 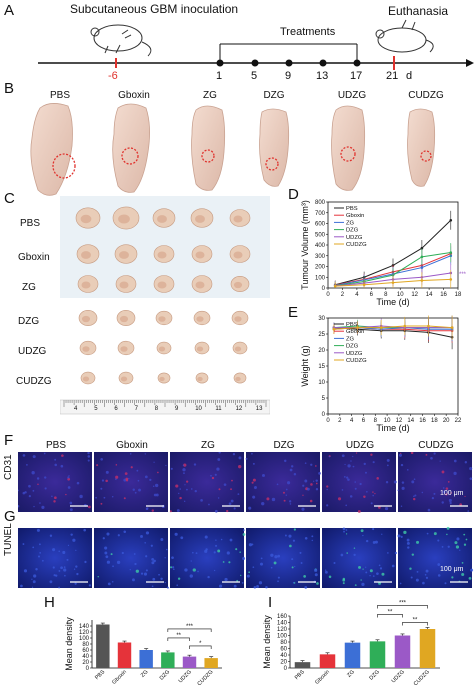 I want to click on y-axis-label: Tumour Volume (mm³), so click(x=305, y=245).